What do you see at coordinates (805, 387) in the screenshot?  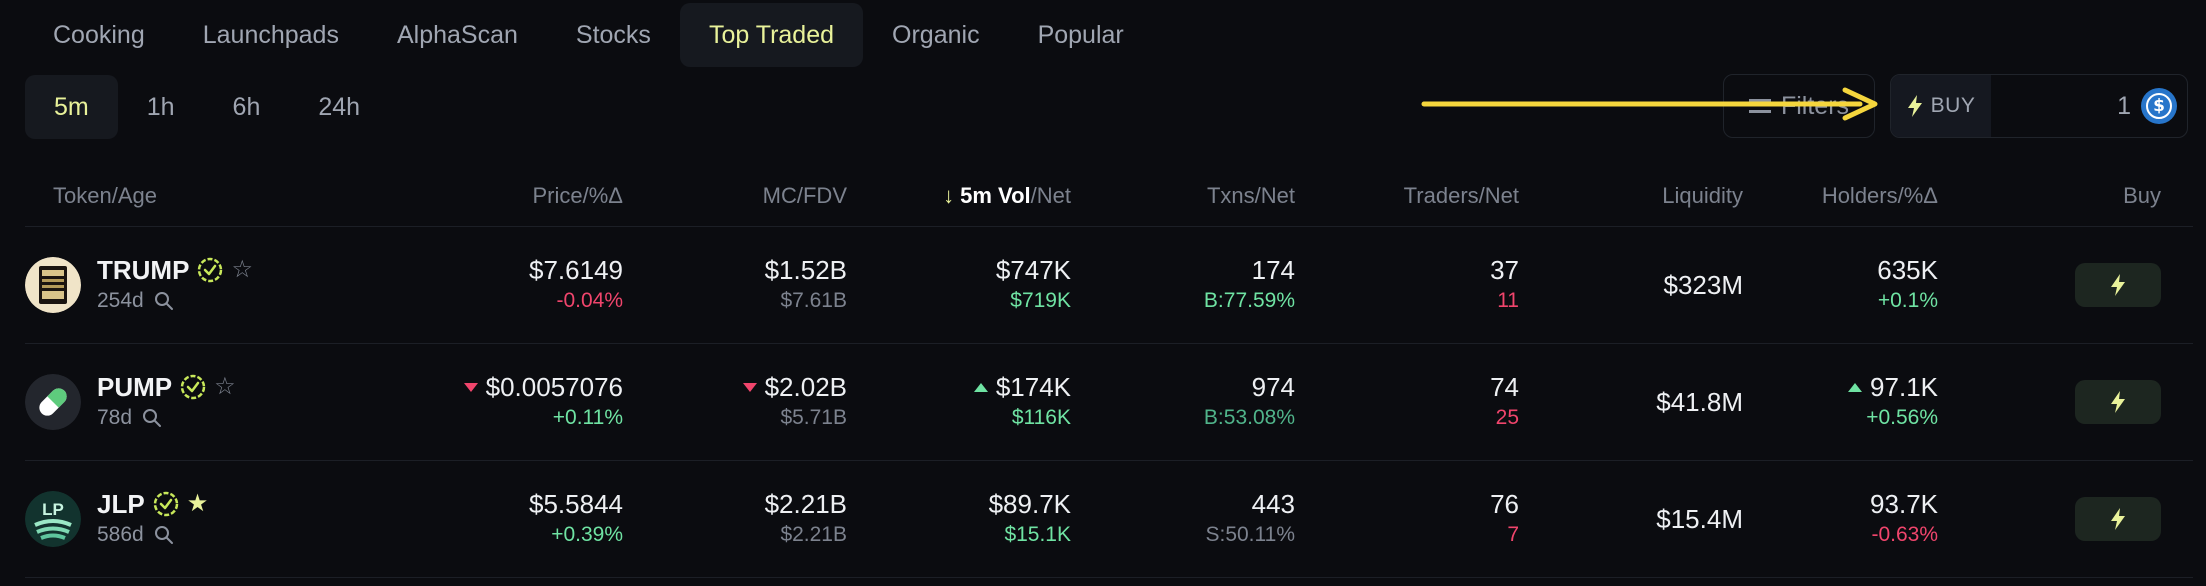 I see `market-cap: $2.02B` at bounding box center [805, 387].